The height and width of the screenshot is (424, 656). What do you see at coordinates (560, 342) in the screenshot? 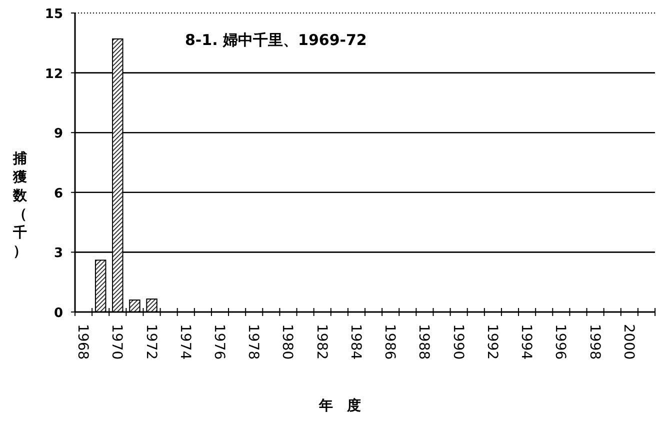
I see `x-tick-label: 1996` at bounding box center [560, 342].